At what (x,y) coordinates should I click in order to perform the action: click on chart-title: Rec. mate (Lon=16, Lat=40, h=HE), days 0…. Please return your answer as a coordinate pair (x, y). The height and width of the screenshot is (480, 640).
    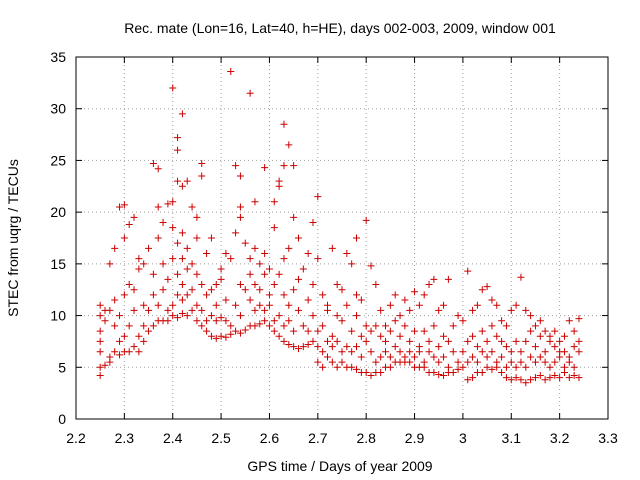
    Looking at the image, I should click on (340, 28).